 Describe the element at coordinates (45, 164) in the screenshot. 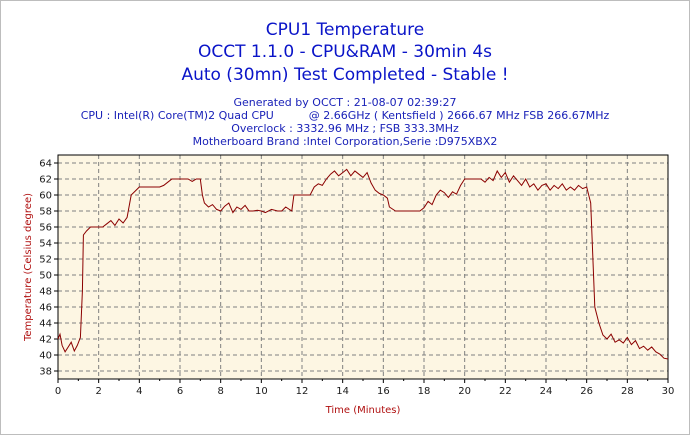

I see `y-tick-label: 64` at that location.